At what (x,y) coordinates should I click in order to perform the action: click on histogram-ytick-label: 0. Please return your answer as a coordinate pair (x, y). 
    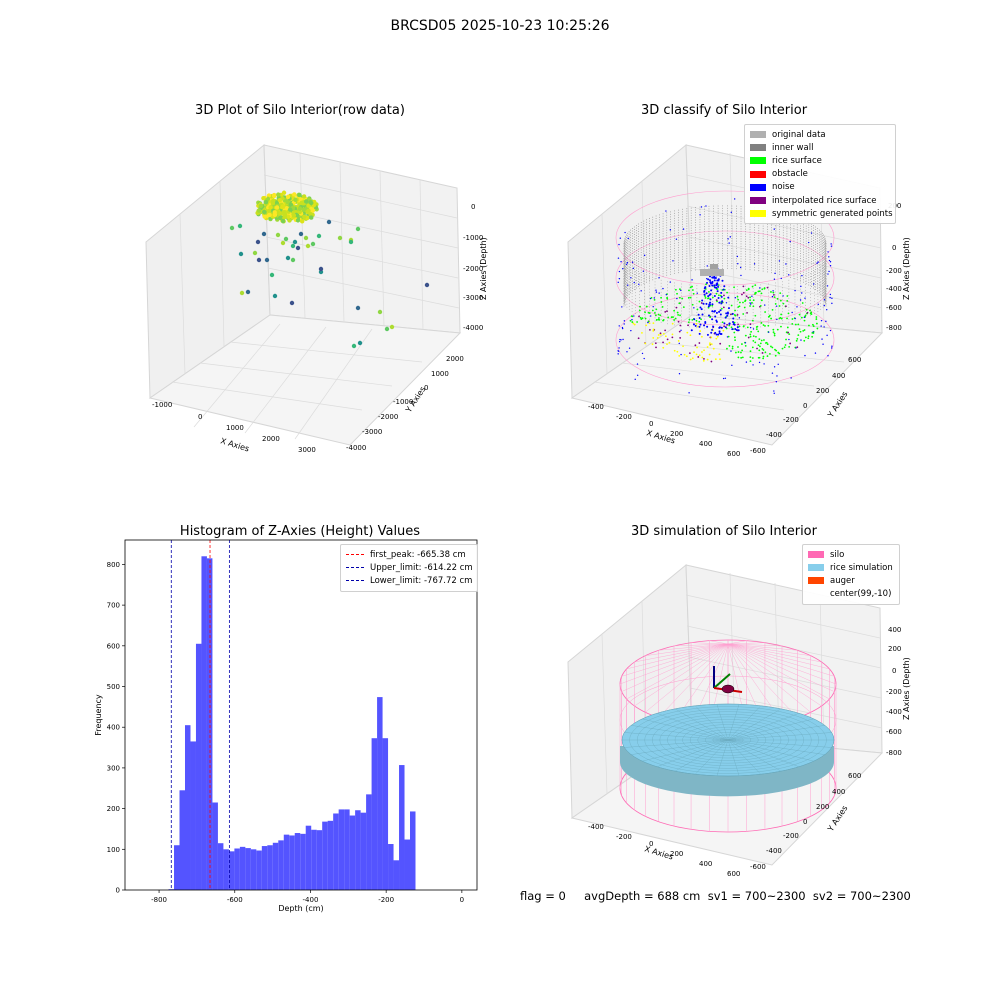
    Looking at the image, I should click on (118, 891).